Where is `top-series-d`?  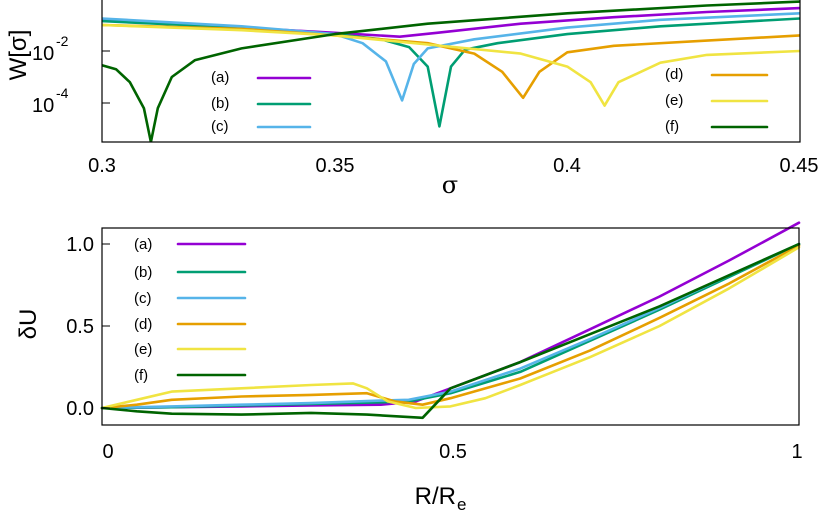
top-series-d is located at coordinates (451, 61).